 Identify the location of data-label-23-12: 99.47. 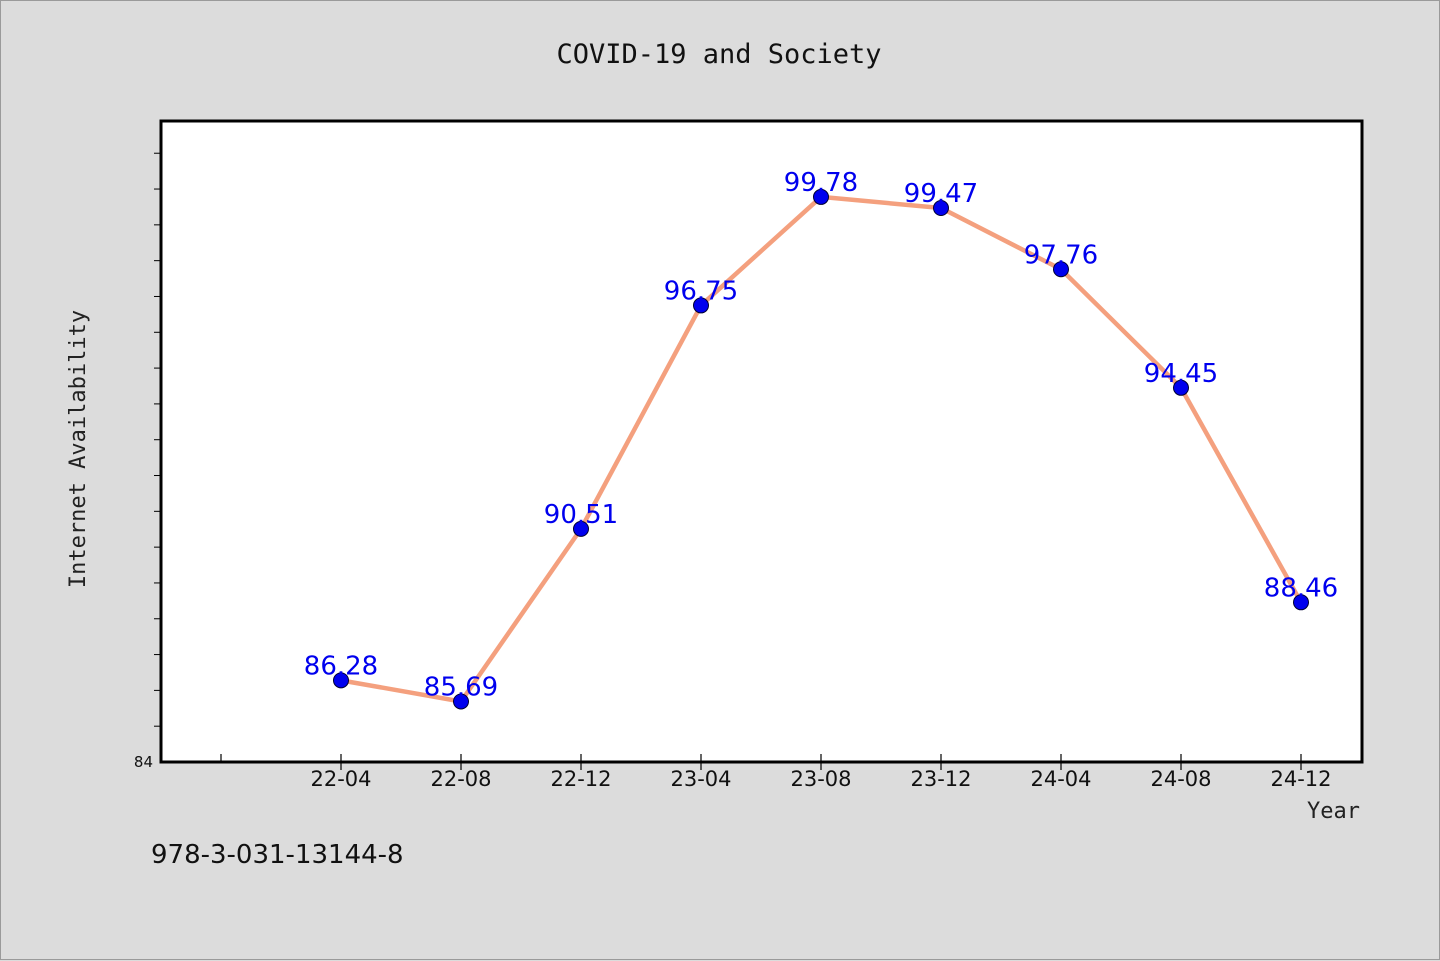
(941, 194).